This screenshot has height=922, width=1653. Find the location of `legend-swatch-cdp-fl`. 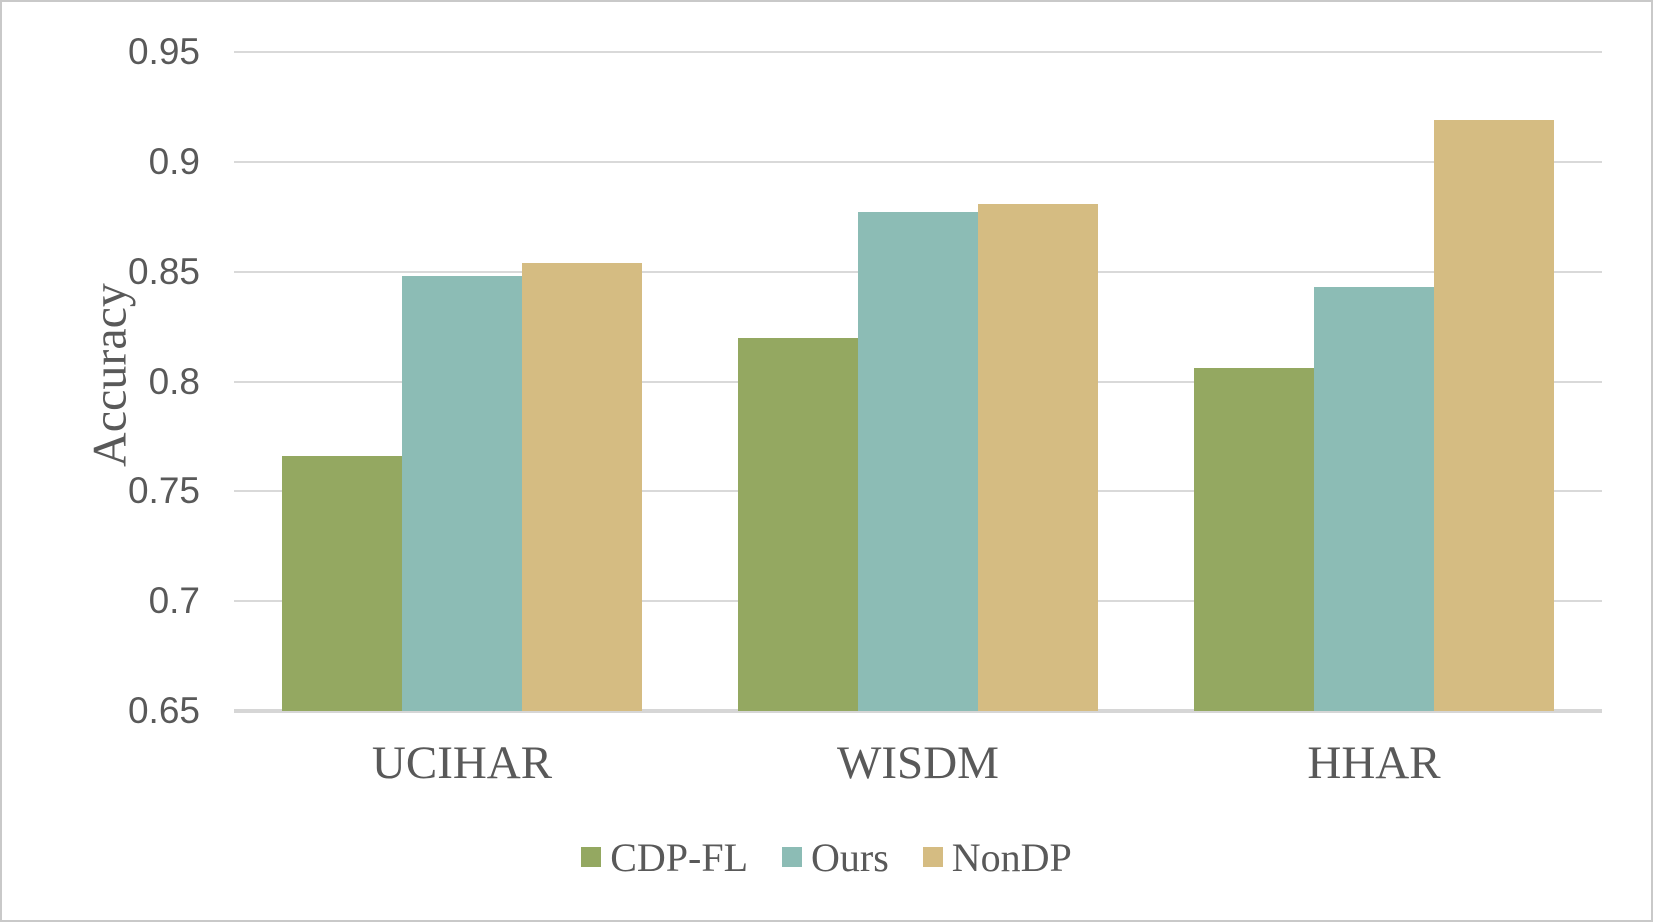

legend-swatch-cdp-fl is located at coordinates (591, 857).